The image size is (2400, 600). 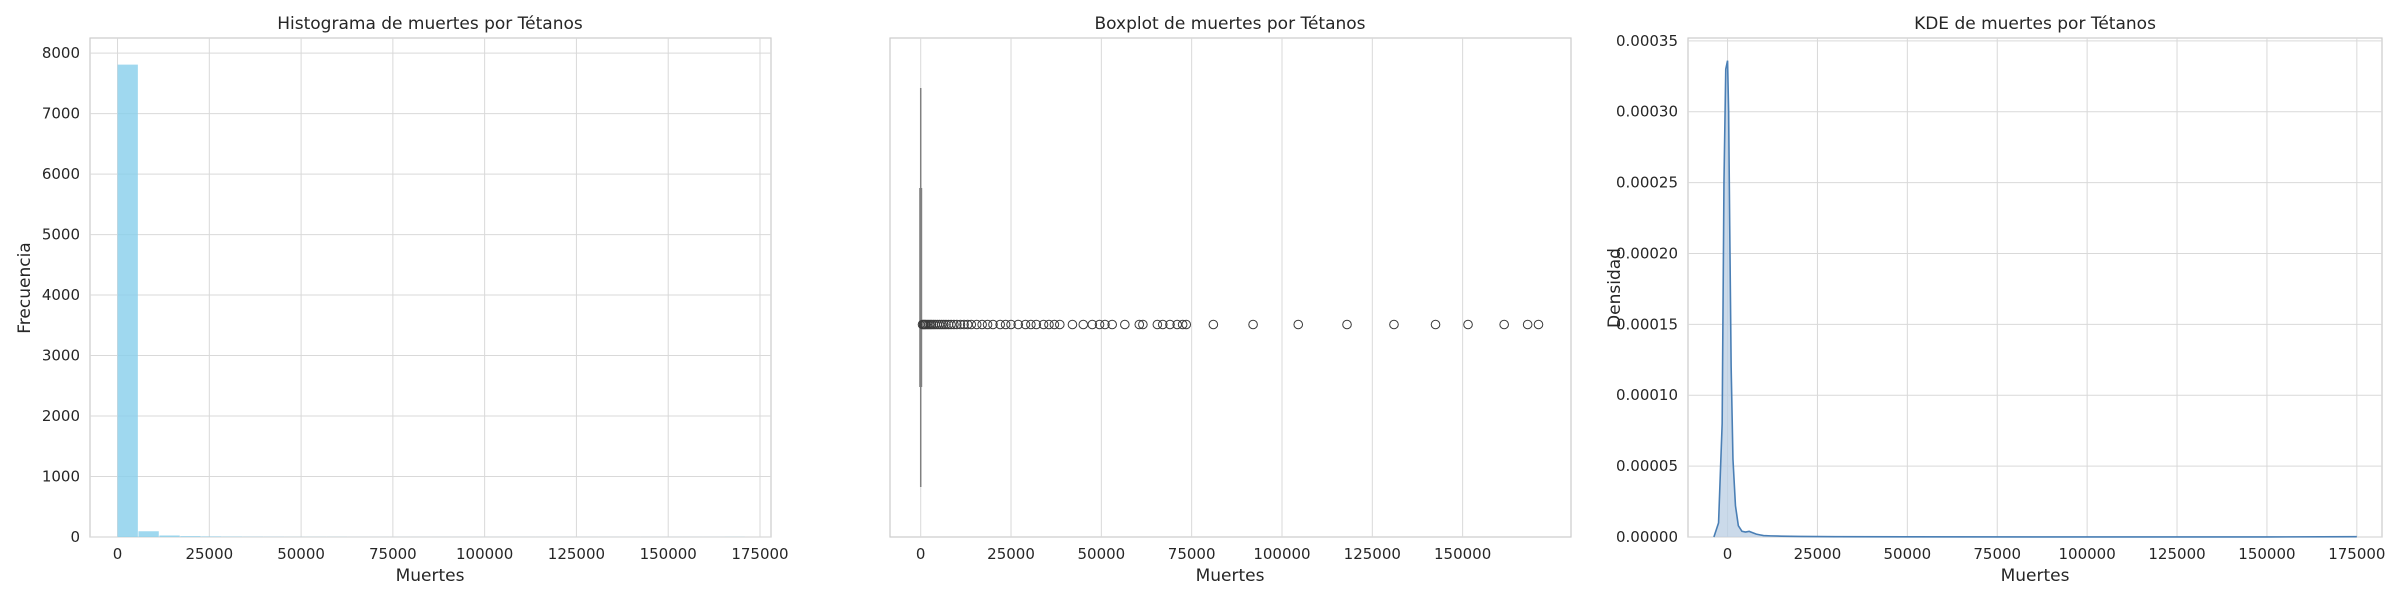 I want to click on kde-x-axis-label: Muertes, so click(x=2035, y=576).